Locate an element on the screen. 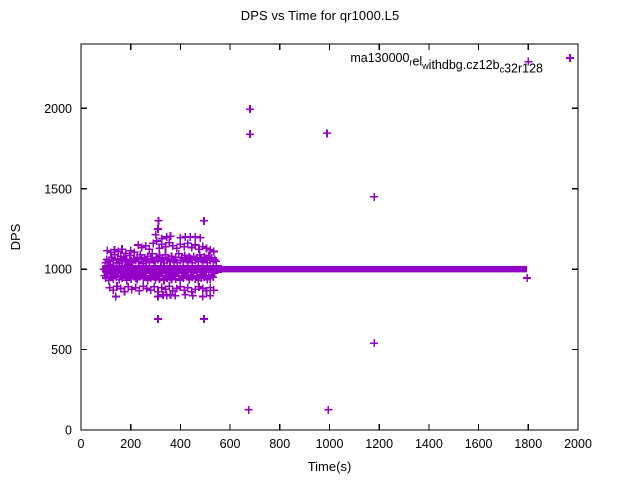 The width and height of the screenshot is (640, 480). y-tick-label: 500 is located at coordinates (61, 350).